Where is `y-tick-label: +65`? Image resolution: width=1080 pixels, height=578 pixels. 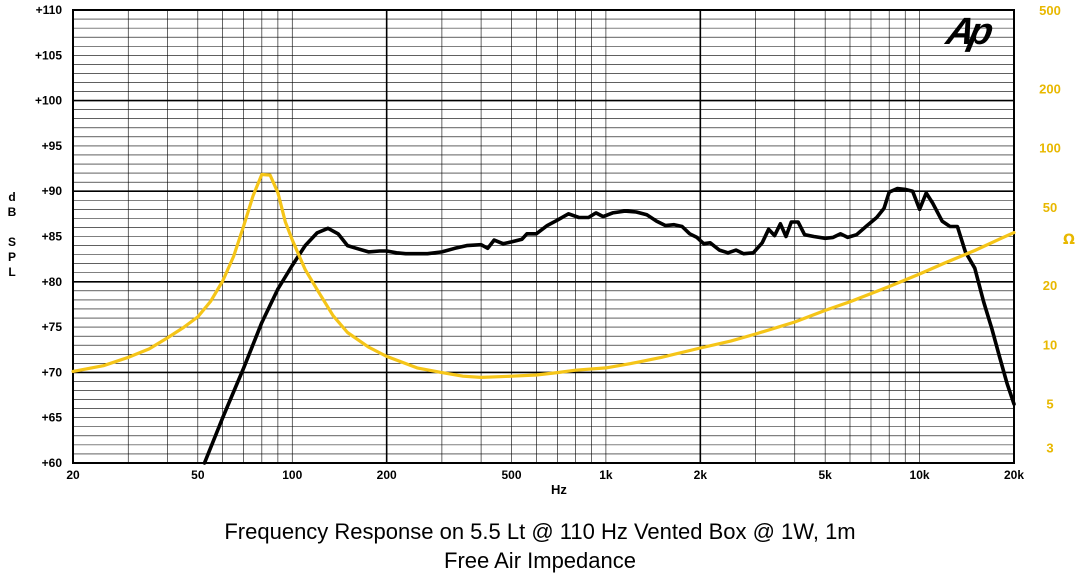
y-tick-label: +65 is located at coordinates (52, 418).